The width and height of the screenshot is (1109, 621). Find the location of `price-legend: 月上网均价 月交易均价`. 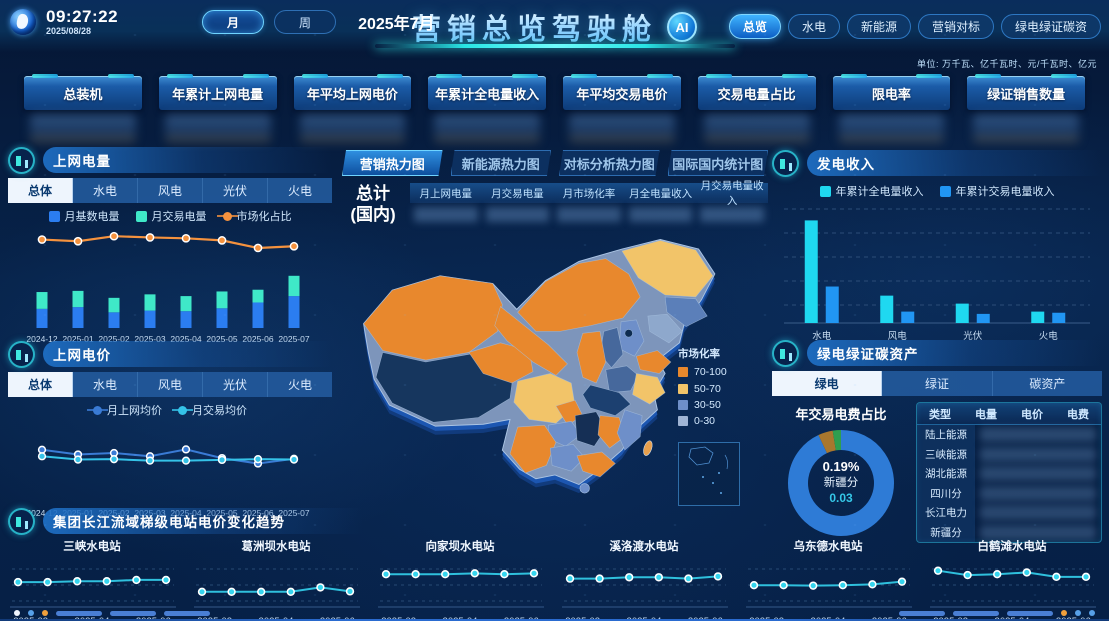

price-legend: 月上网均价 月交易均价 is located at coordinates (170, 410).